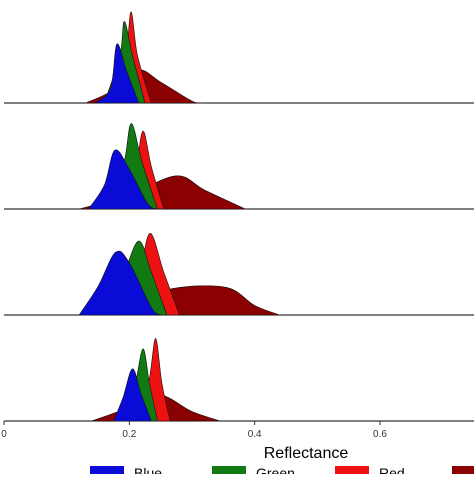 The height and width of the screenshot is (479, 474). Describe the element at coordinates (255, 434) in the screenshot. I see `x-tick-label: 0.4` at that location.